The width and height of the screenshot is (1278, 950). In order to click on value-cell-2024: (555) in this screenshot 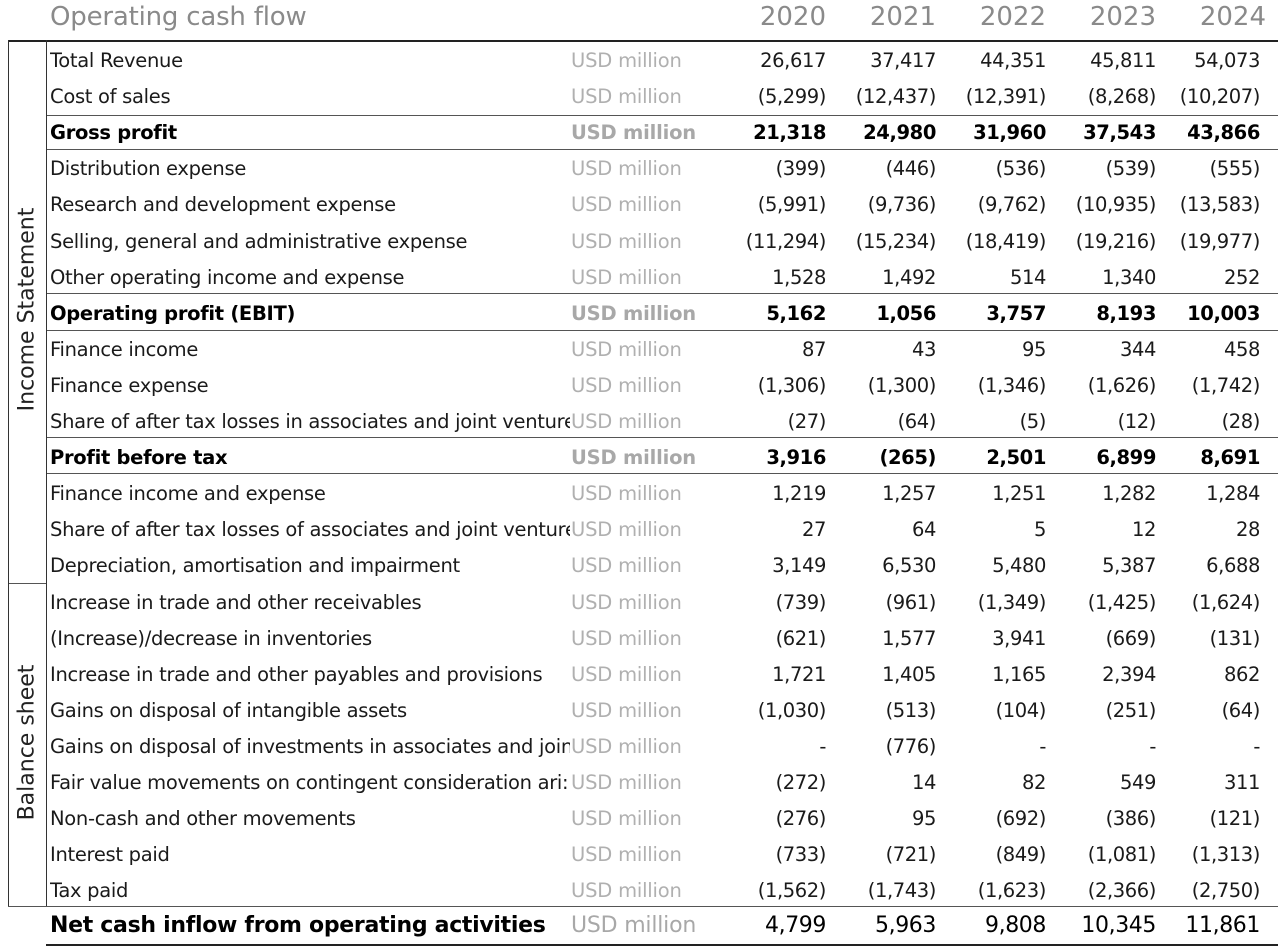, I will do `click(1235, 169)`.